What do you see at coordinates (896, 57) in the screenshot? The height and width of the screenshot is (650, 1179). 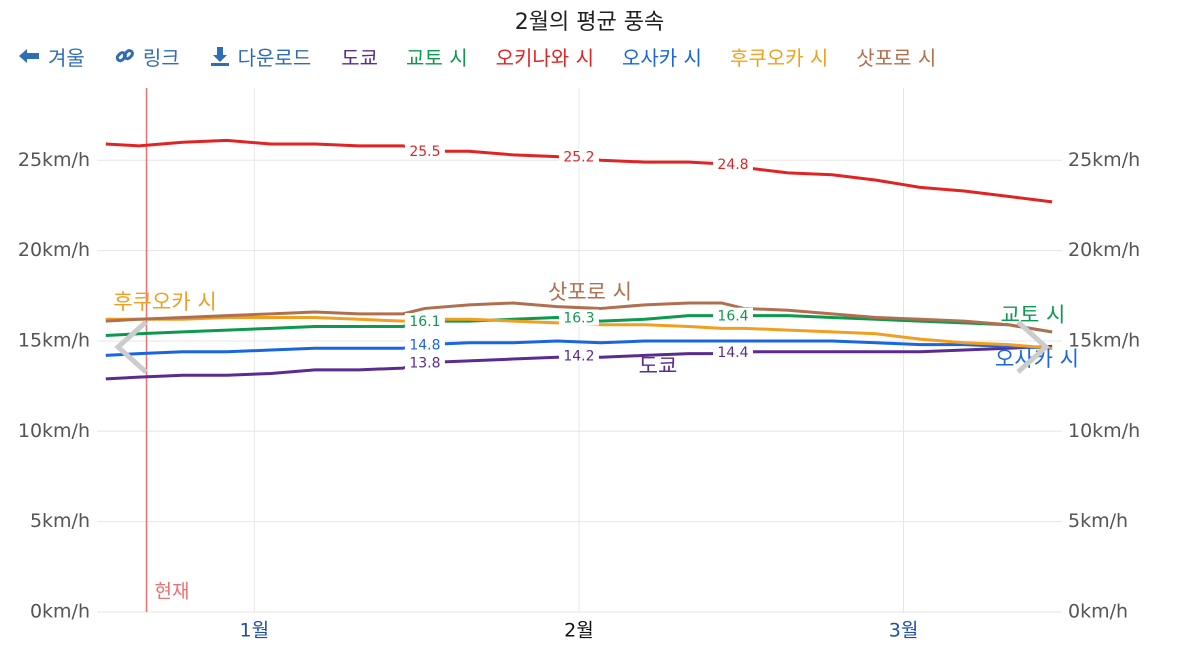 I see `legend-item: 삿포로 시` at bounding box center [896, 57].